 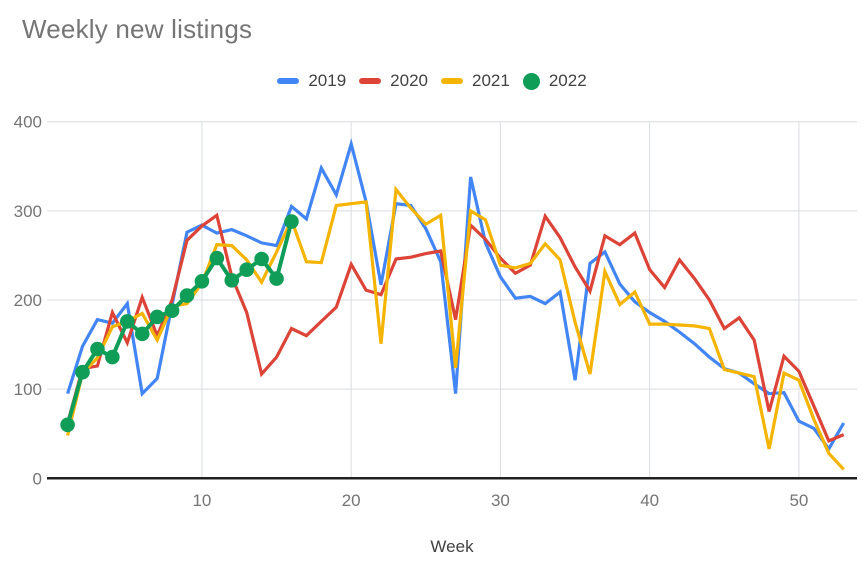 What do you see at coordinates (370, 81) in the screenshot?
I see `legend-swatch-2020-dash-icon` at bounding box center [370, 81].